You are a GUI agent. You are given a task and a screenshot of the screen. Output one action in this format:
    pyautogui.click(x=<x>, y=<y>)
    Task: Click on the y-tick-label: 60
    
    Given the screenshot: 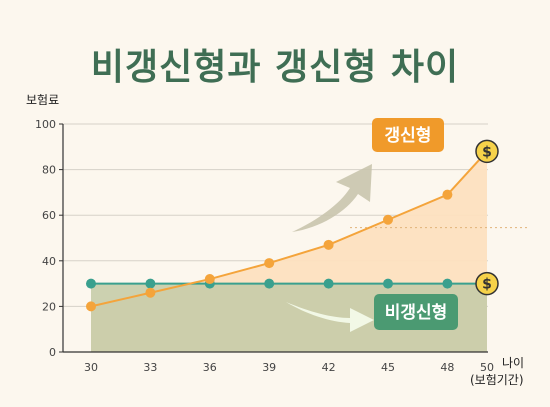 What is the action you would take?
    pyautogui.click(x=49, y=215)
    